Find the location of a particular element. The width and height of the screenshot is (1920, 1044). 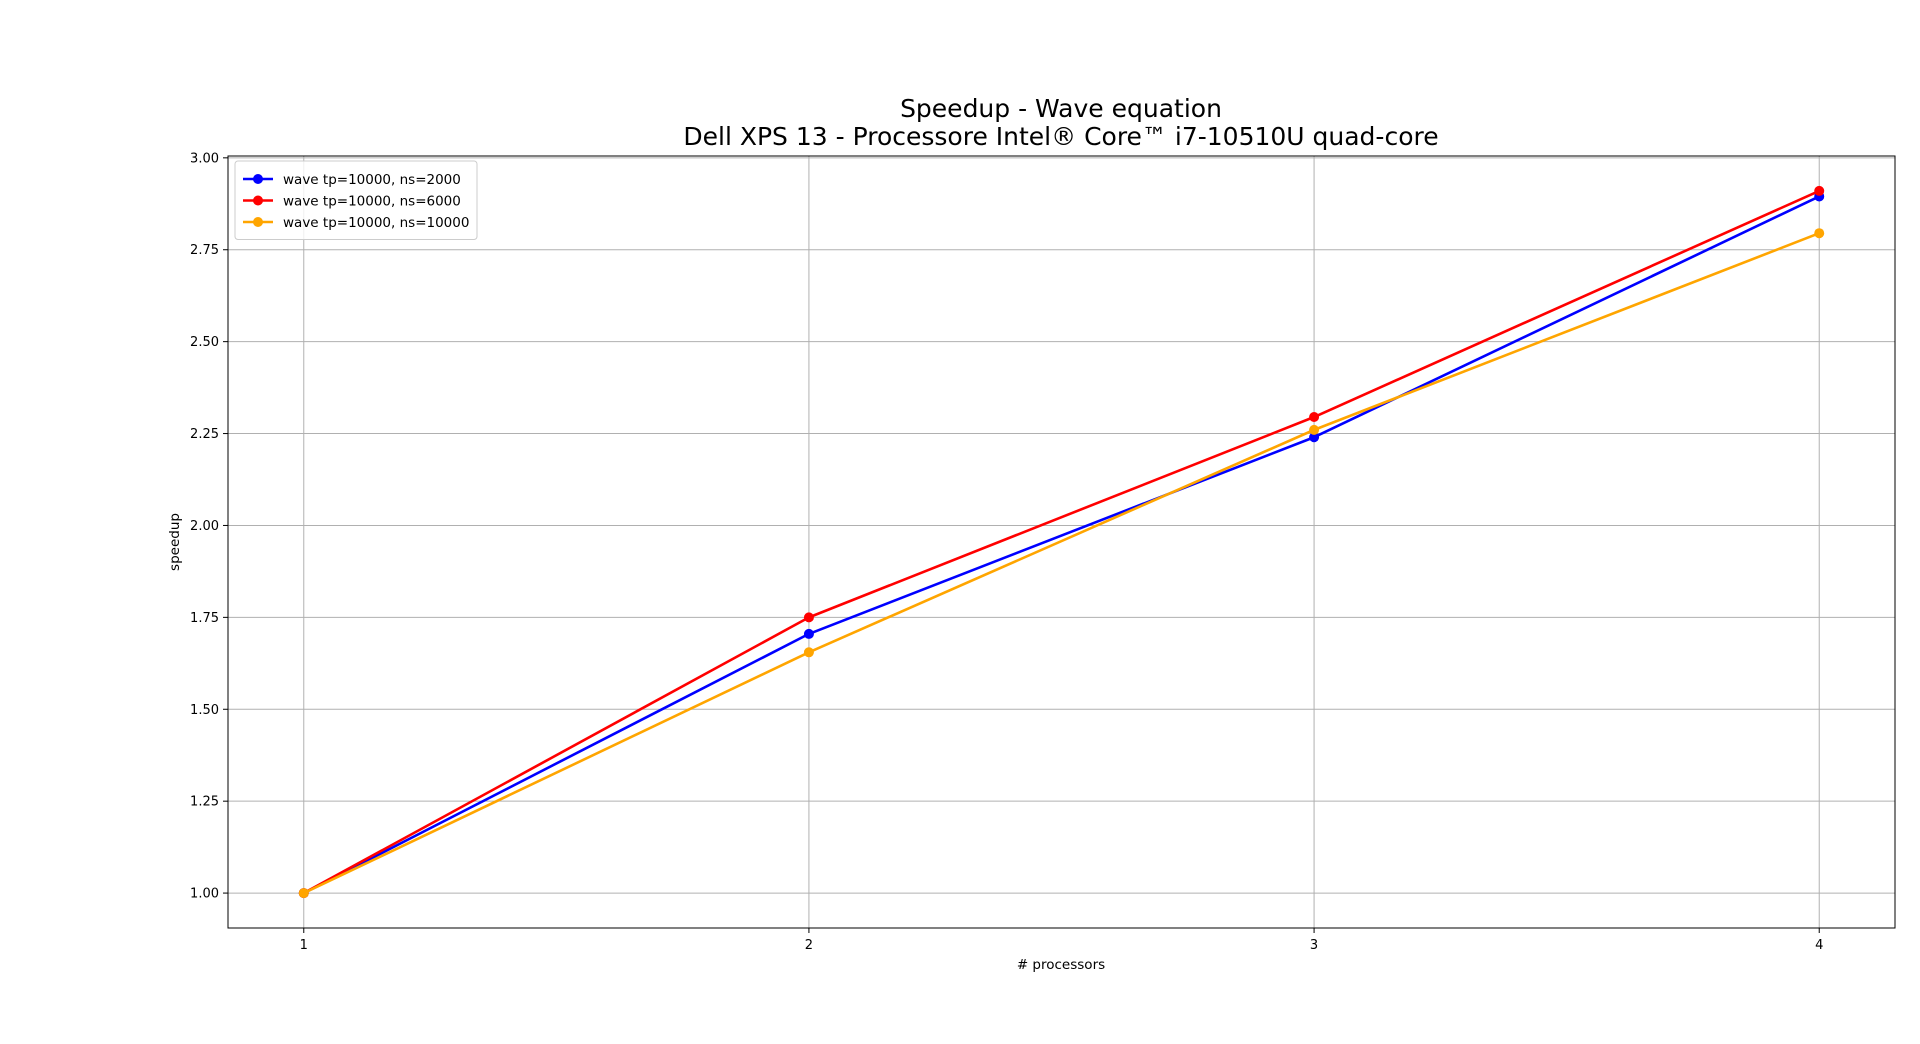

x-axis-label: # processors is located at coordinates (1061, 965).